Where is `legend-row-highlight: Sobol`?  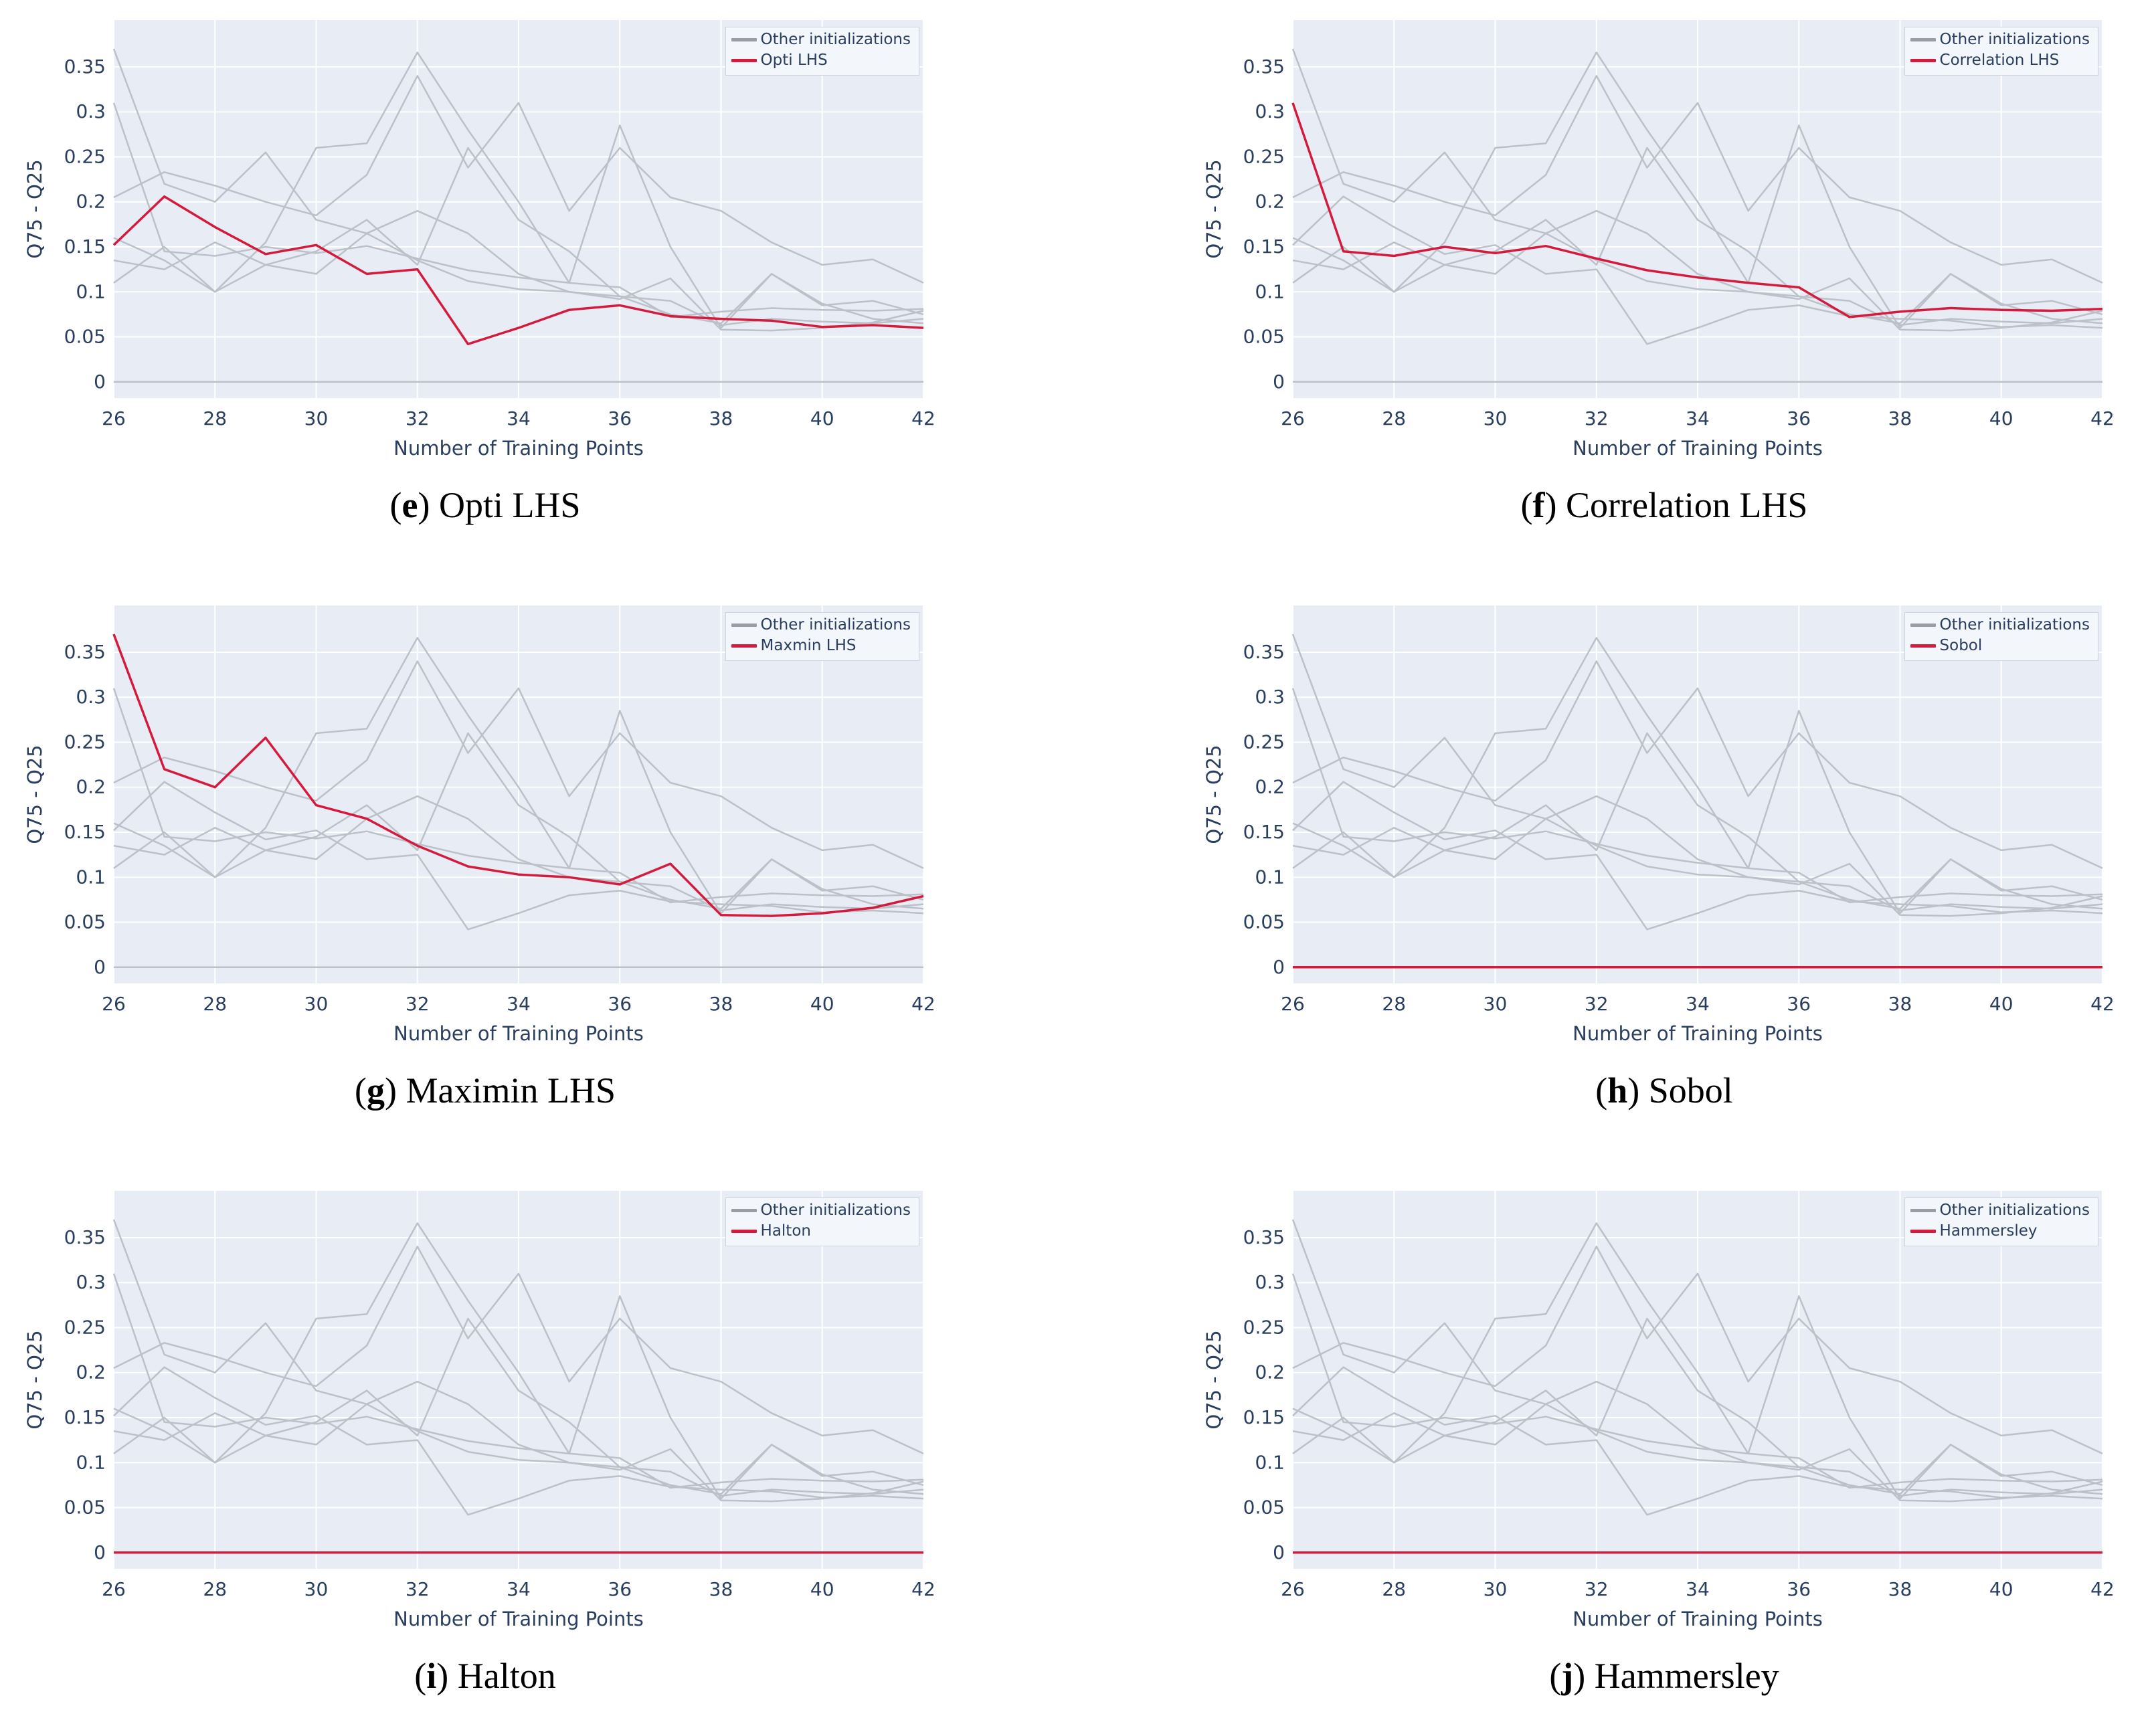
legend-row-highlight: Sobol is located at coordinates (2000, 645).